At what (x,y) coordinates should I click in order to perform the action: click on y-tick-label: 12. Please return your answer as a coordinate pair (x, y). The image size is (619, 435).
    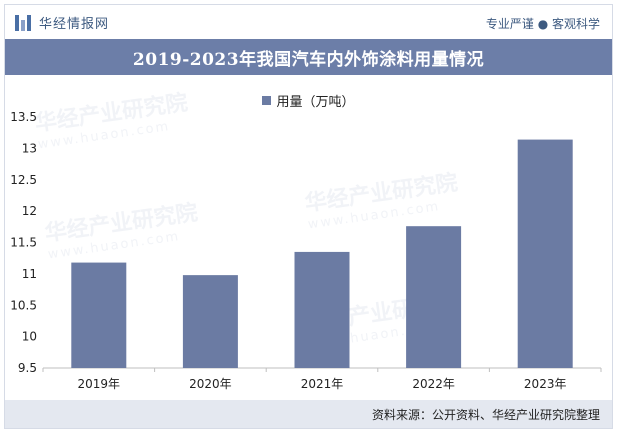
    Looking at the image, I should click on (29, 211).